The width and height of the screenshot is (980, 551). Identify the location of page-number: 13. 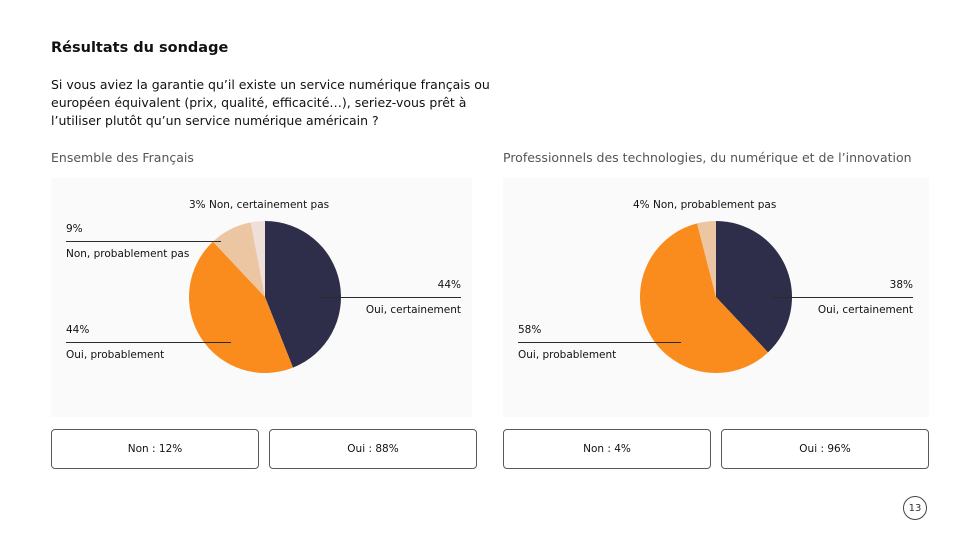
(915, 508).